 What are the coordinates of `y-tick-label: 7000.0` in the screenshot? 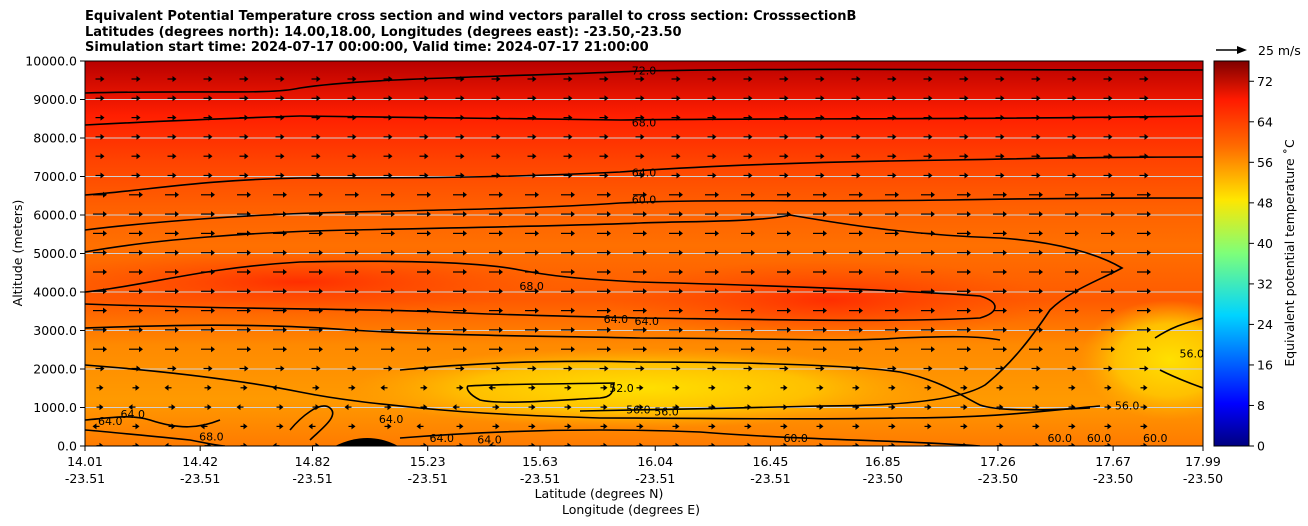 It's located at (55, 176).